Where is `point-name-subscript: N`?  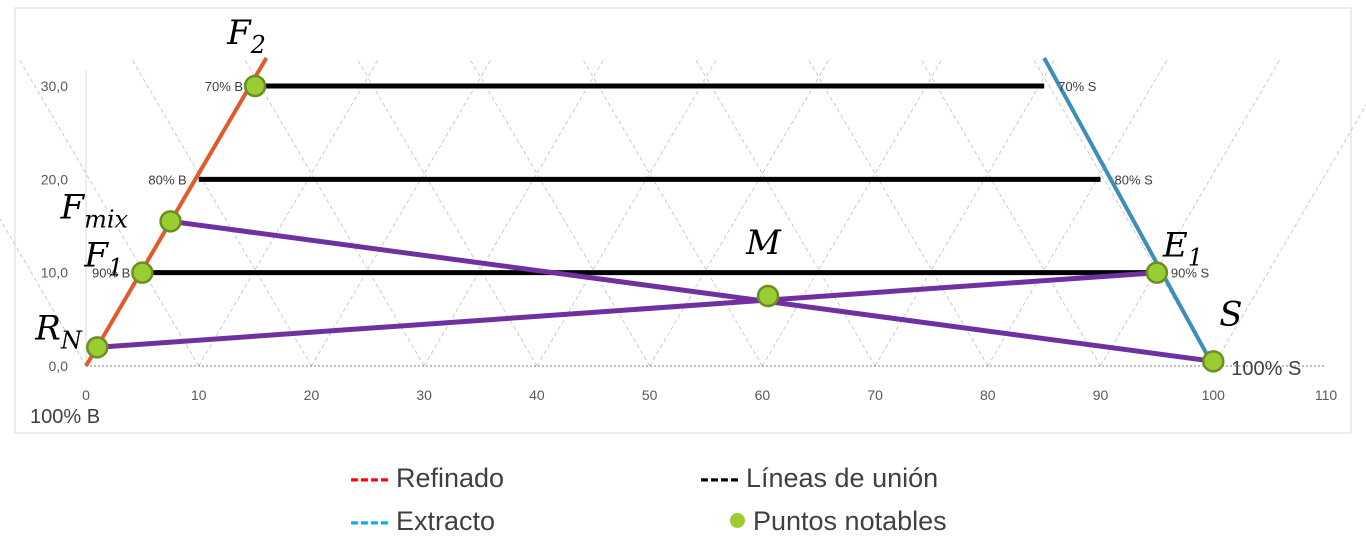
point-name-subscript: N is located at coordinates (71, 340).